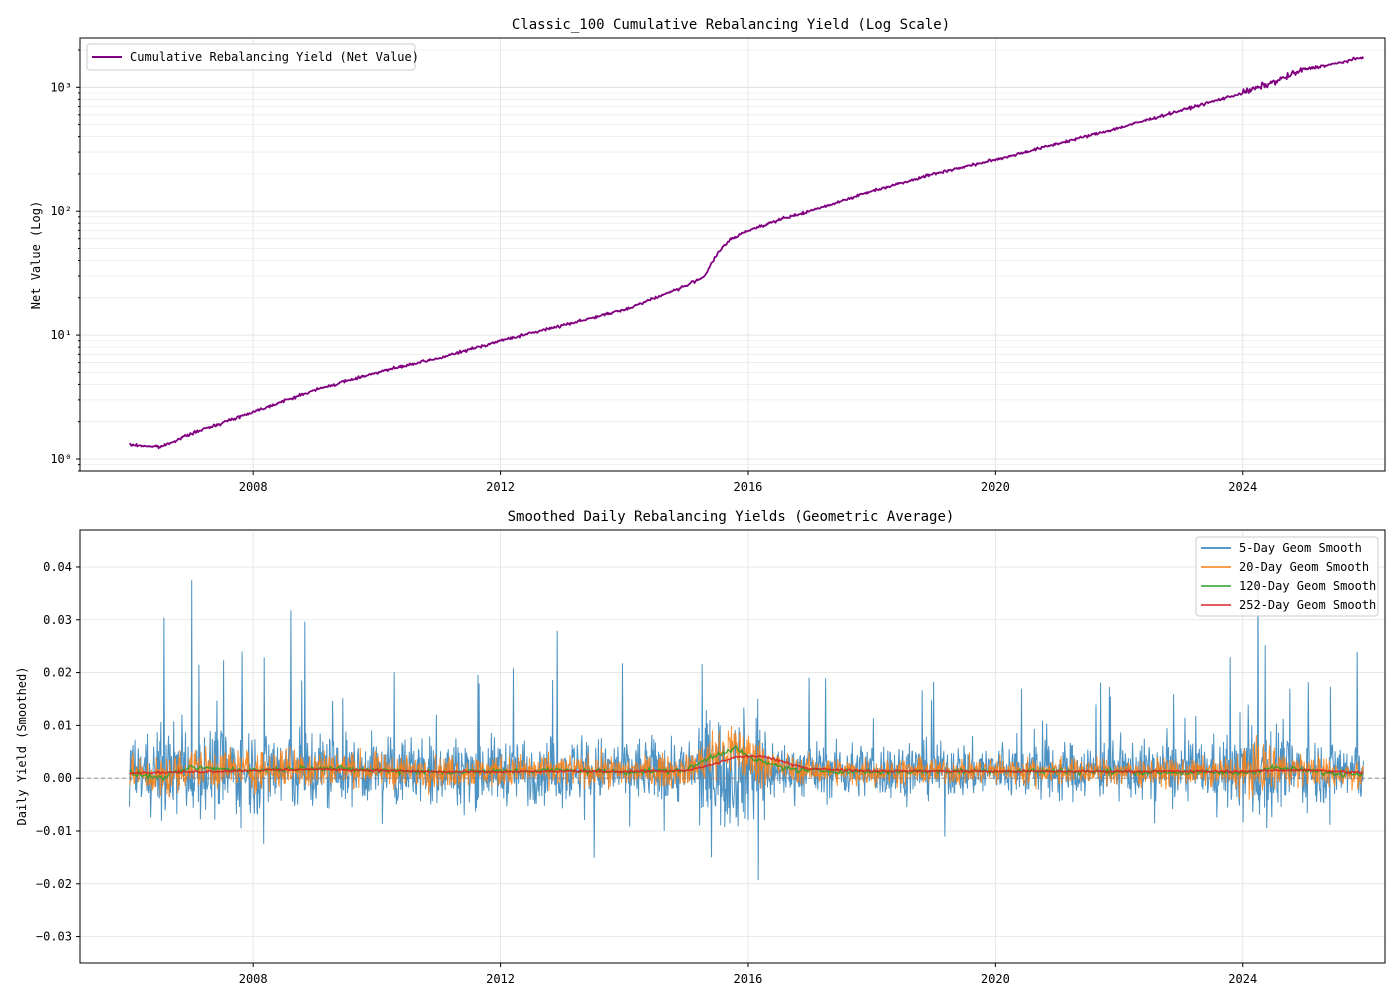 The image size is (1400, 1000). I want to click on bottom-y-tick-label: −0.02, so click(54, 884).